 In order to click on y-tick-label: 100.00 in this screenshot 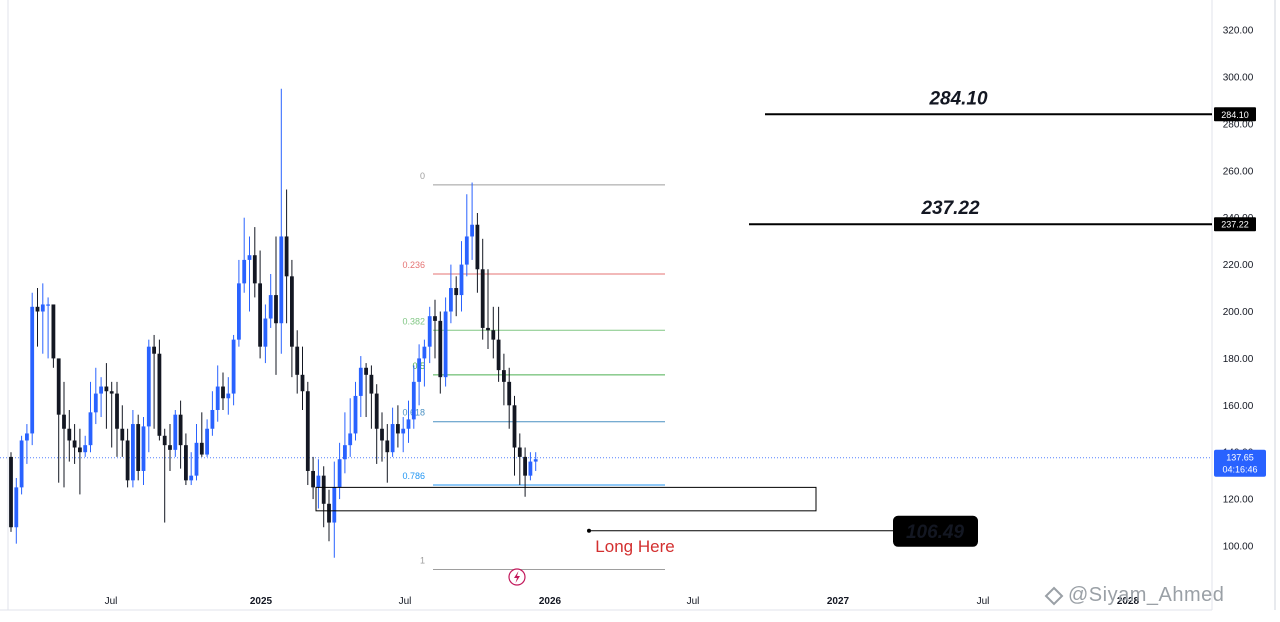, I will do `click(1238, 547)`.